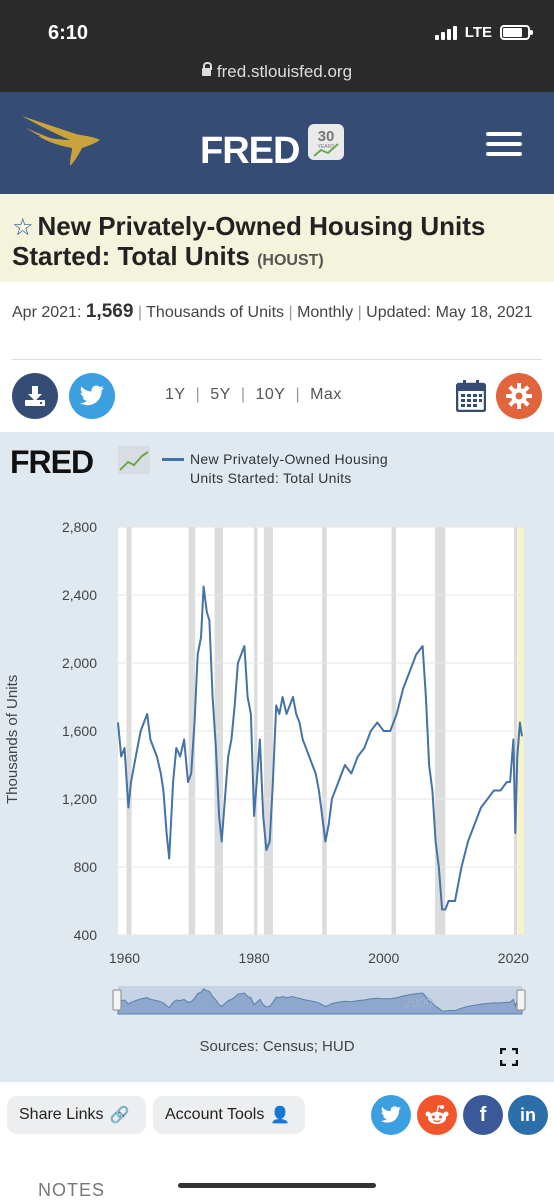 Image resolution: width=554 pixels, height=1200 pixels. I want to click on range-5y: 5Y, so click(220, 394).